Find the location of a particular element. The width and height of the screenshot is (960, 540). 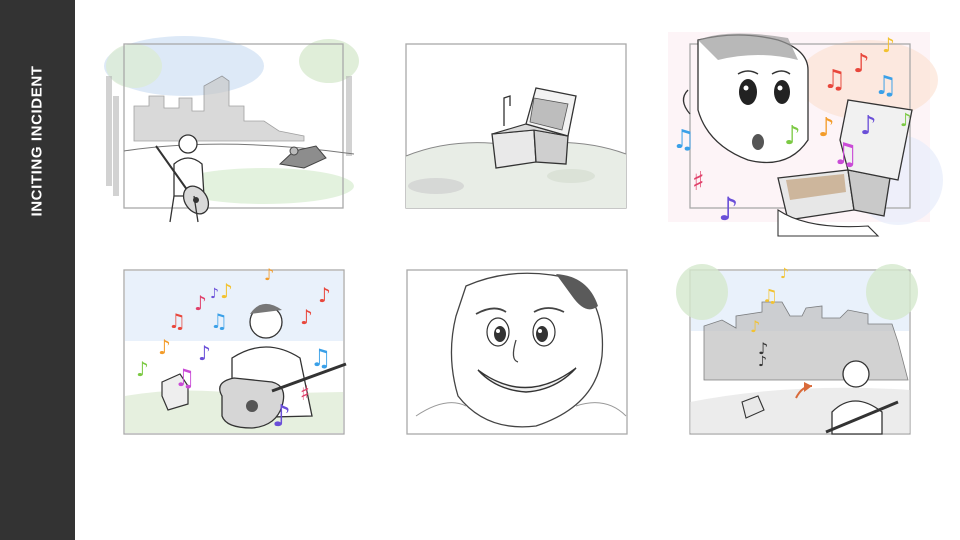

sidebar: INCITING INCIDENT is located at coordinates (37, 270).